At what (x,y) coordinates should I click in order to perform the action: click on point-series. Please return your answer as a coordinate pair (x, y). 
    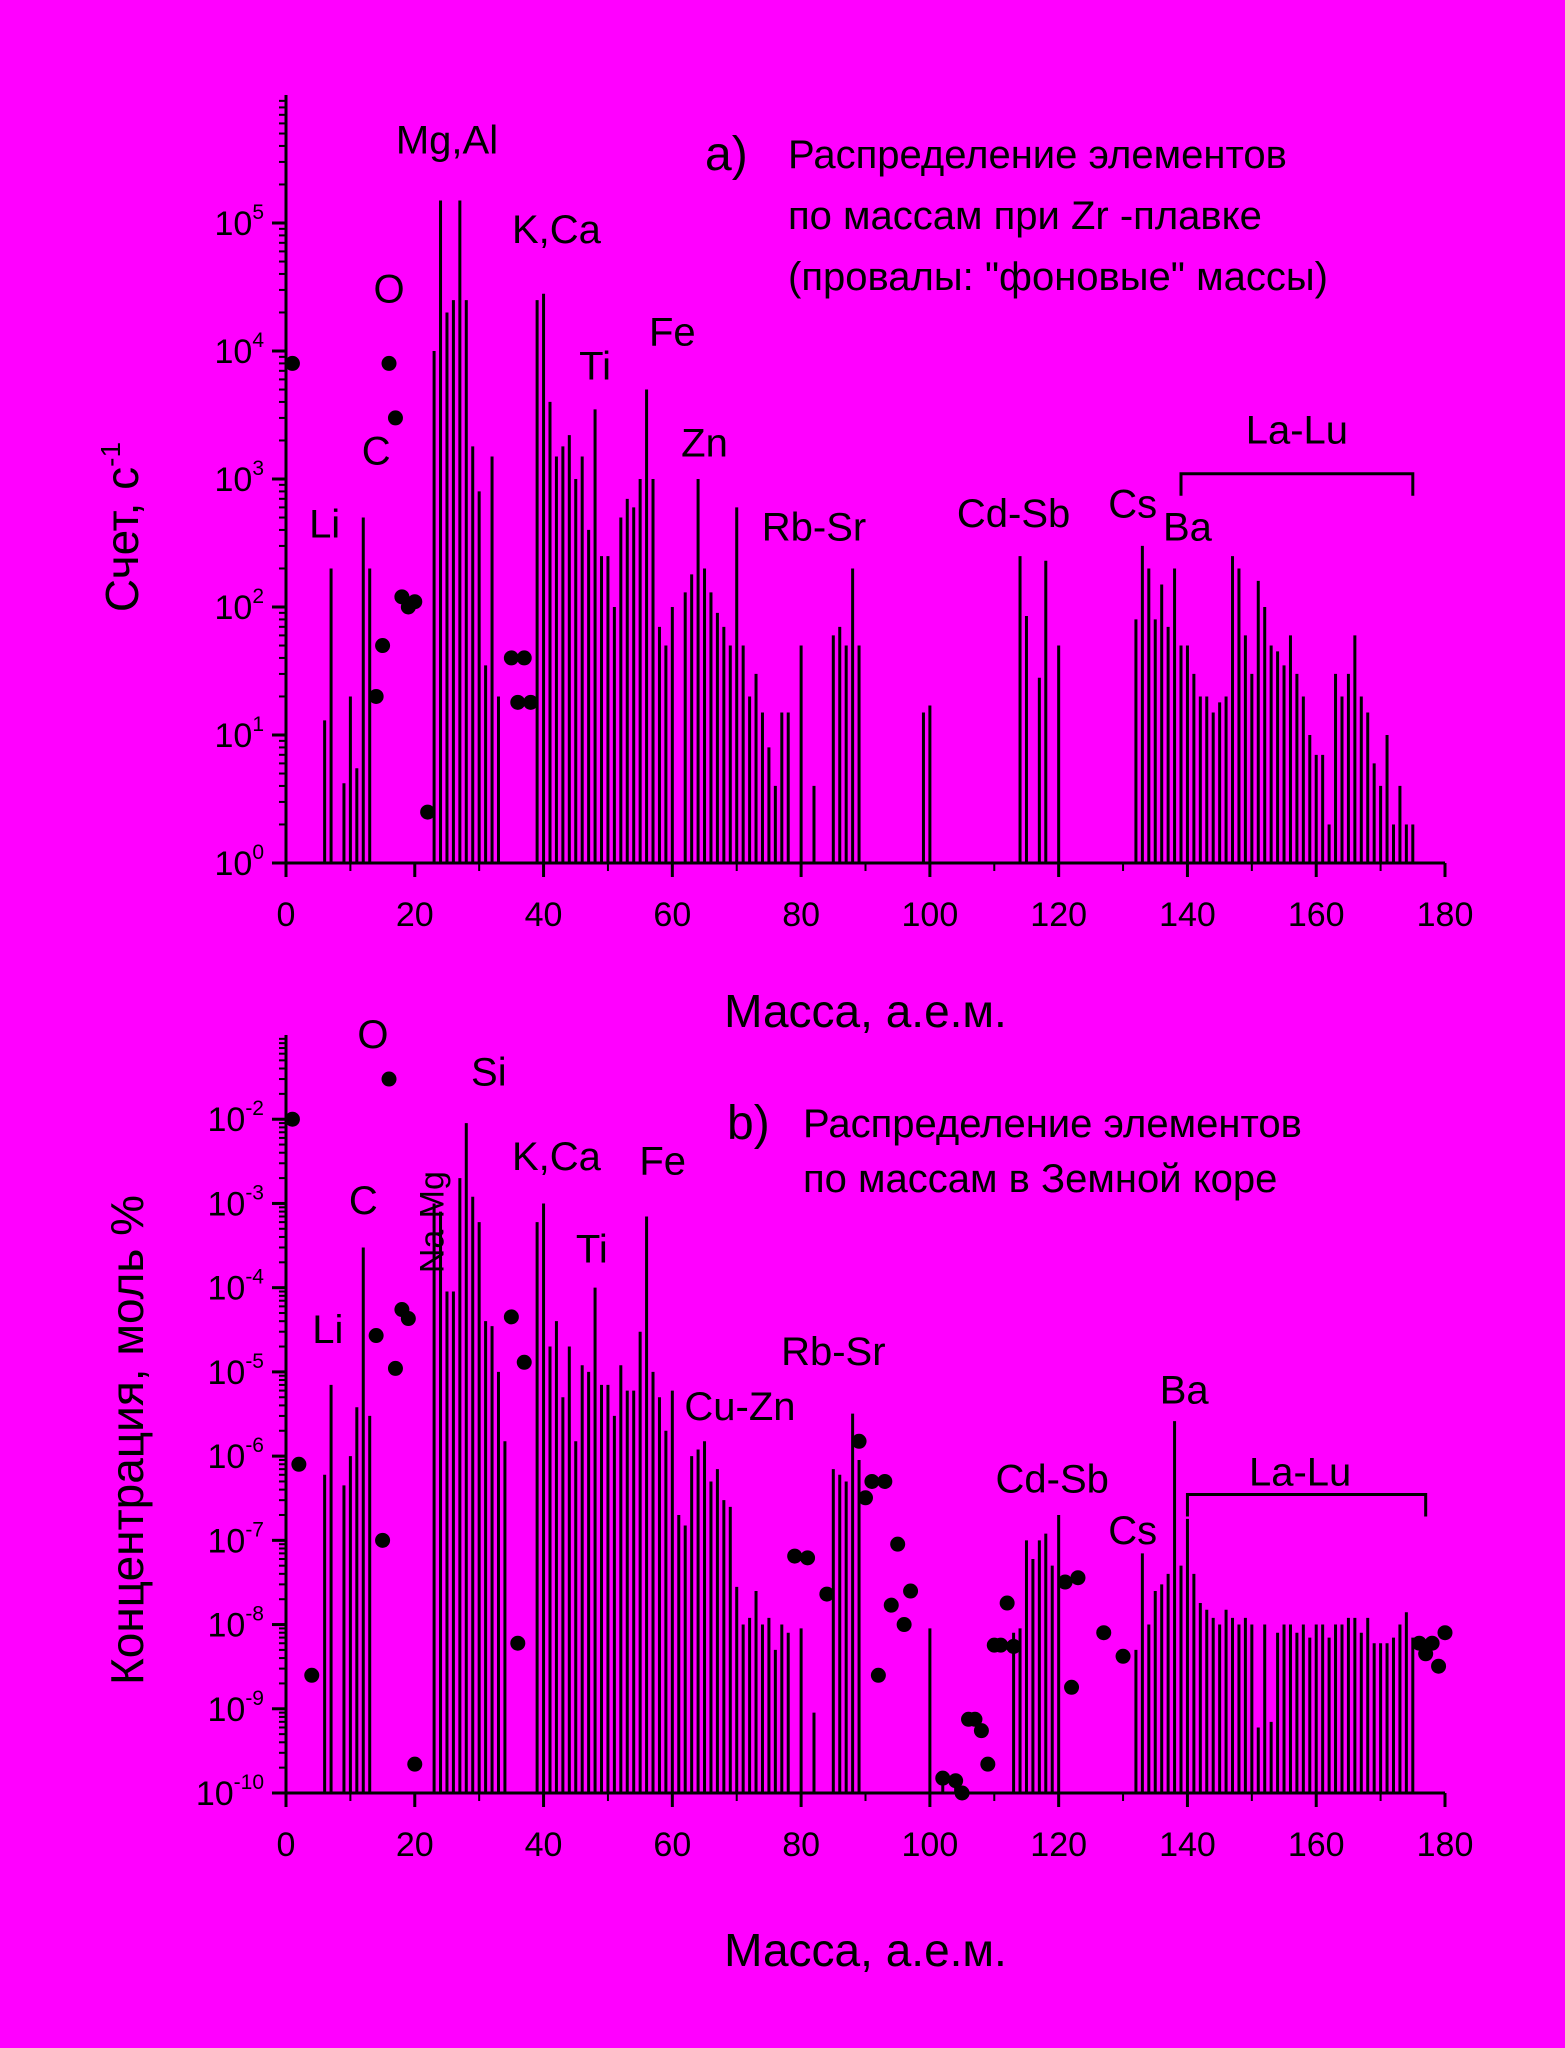
    Looking at the image, I should click on (411, 587).